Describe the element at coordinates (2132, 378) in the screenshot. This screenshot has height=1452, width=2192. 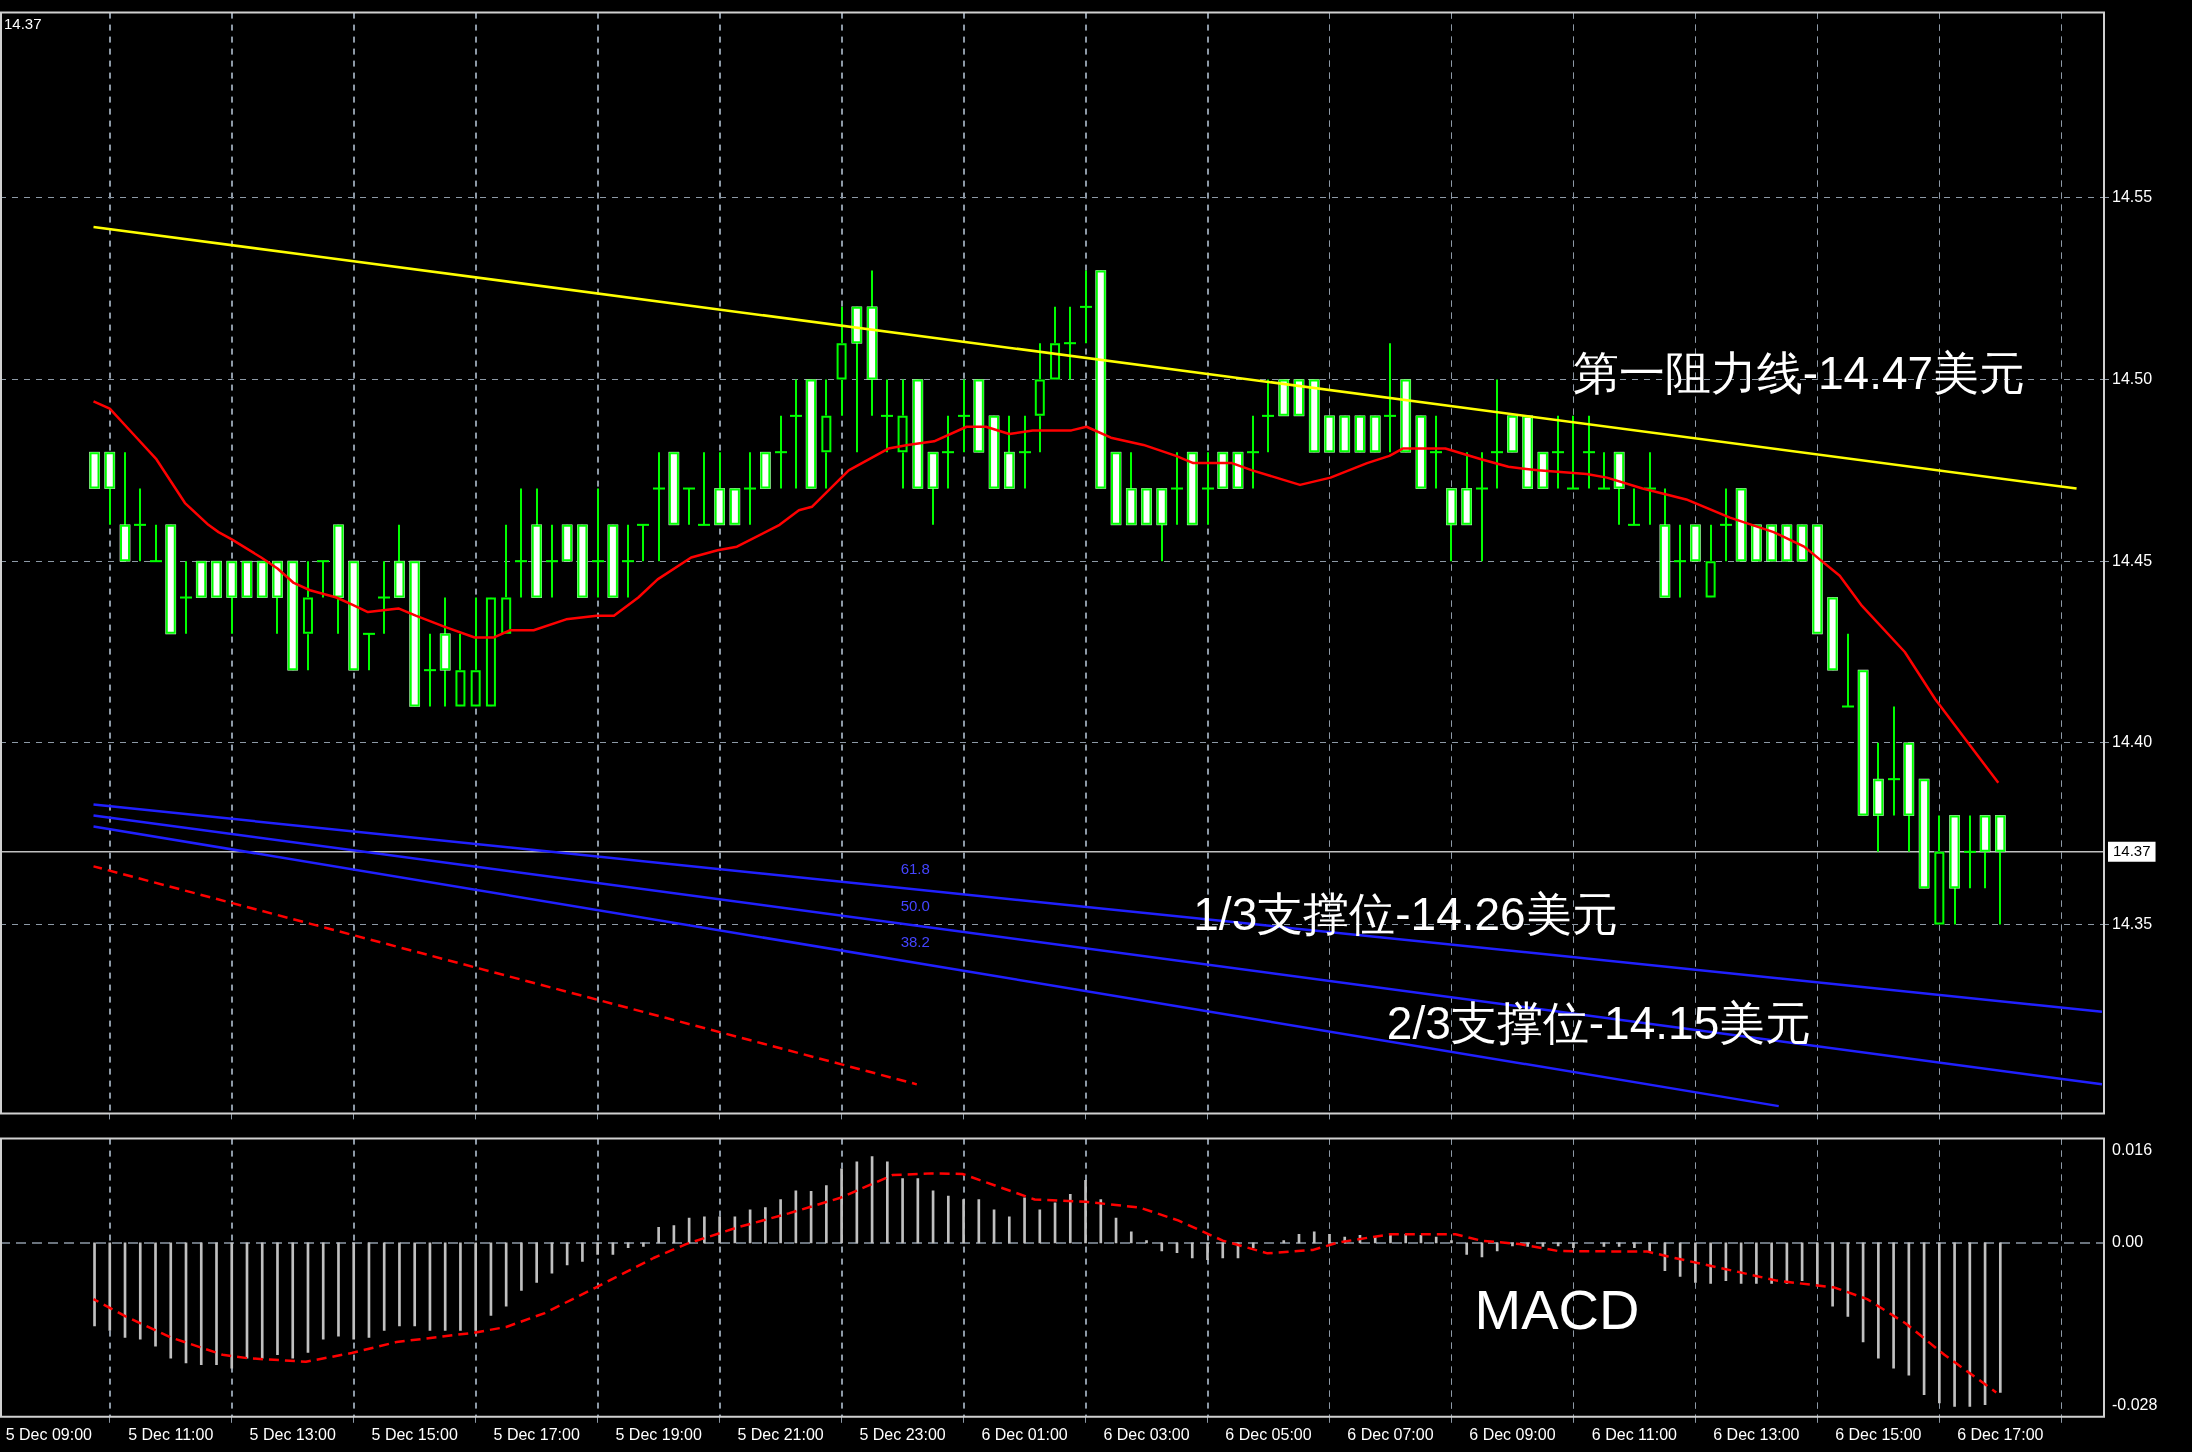
I see `y-tick-label: 14.50` at that location.